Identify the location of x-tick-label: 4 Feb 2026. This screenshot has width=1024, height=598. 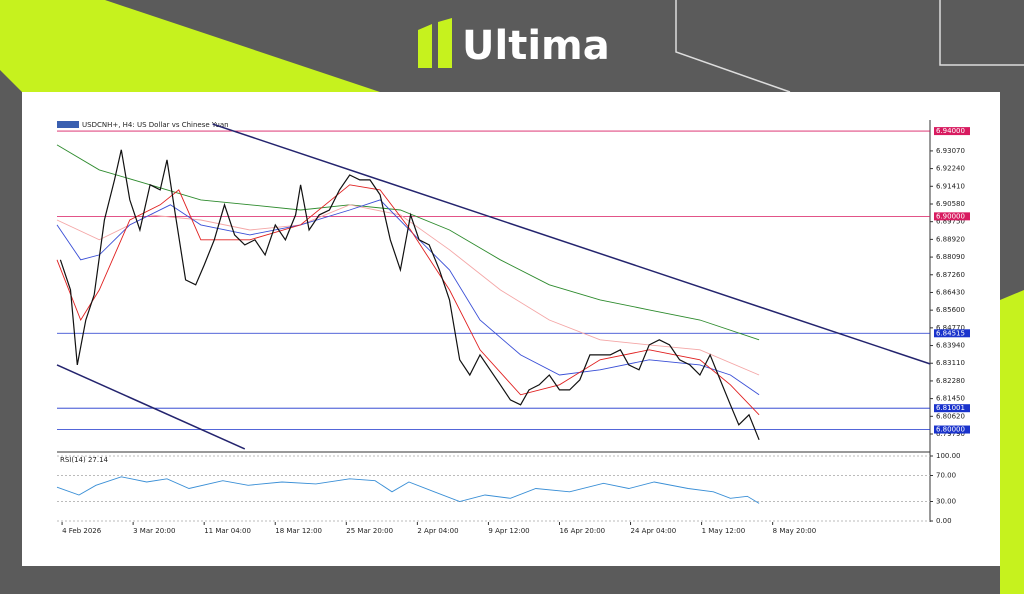
(82, 531).